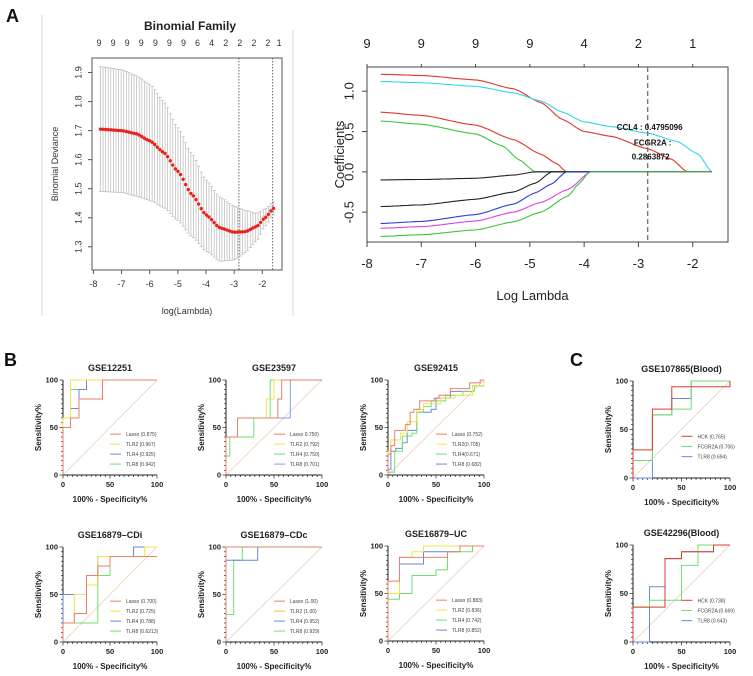 This screenshot has width=753, height=676. What do you see at coordinates (187, 164) in the screenshot?
I see `plot-frame` at bounding box center [187, 164].